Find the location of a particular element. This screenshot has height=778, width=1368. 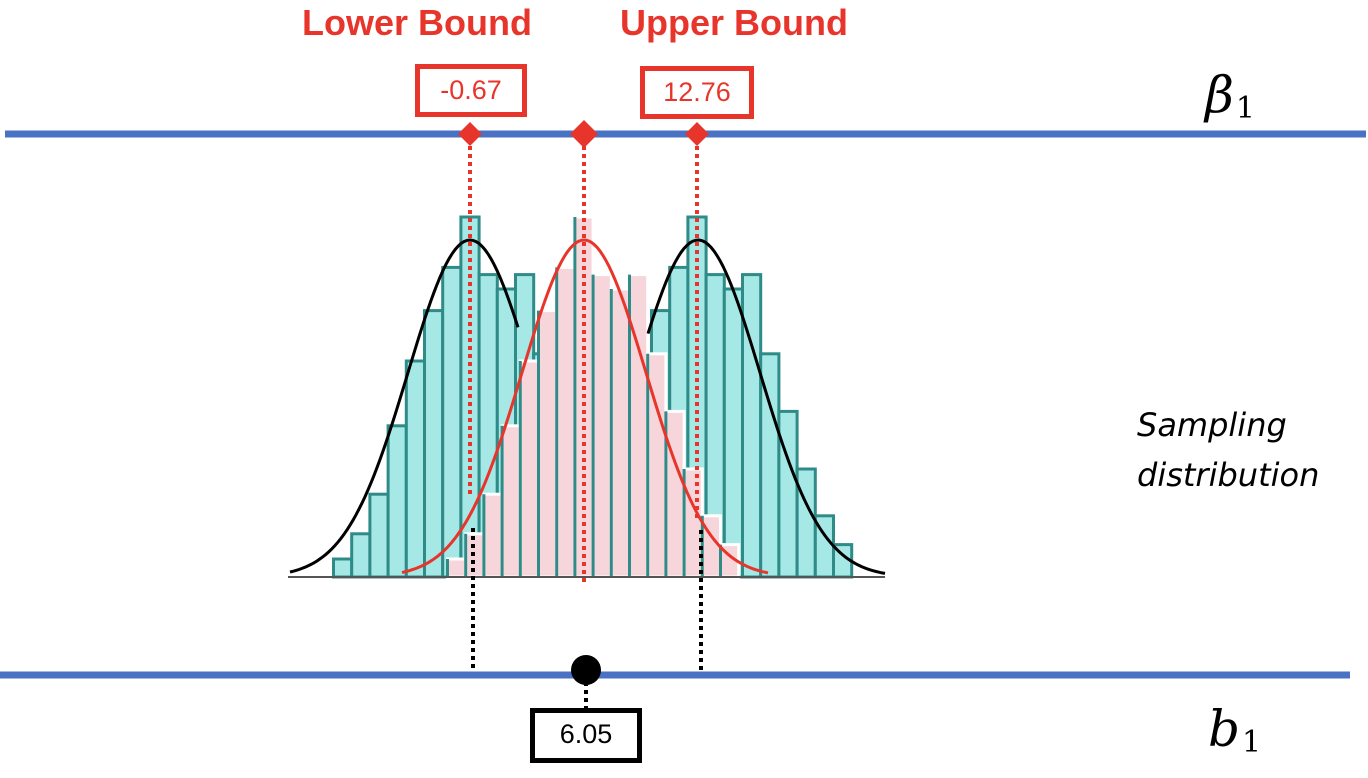

sampling-distribution-label-line2: distribution is located at coordinates (1228, 475).